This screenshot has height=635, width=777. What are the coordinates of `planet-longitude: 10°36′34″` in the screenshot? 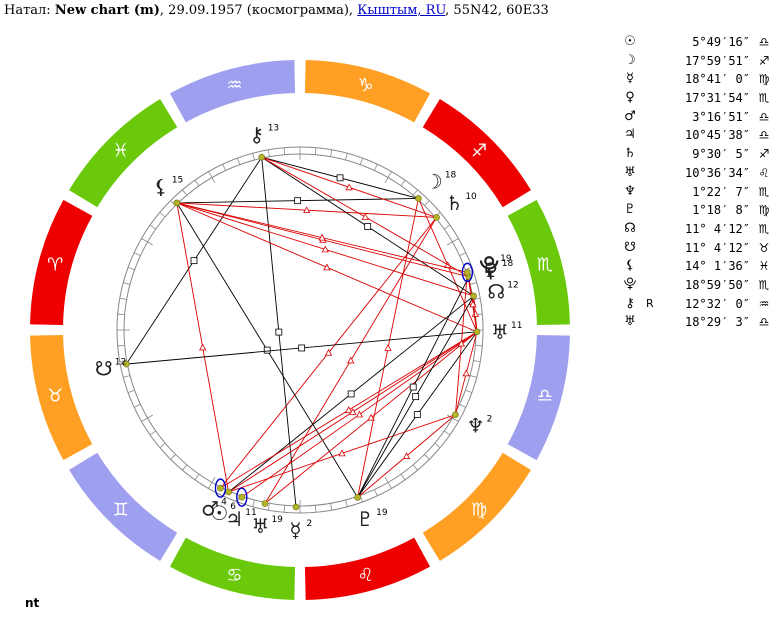 It's located at (717, 172).